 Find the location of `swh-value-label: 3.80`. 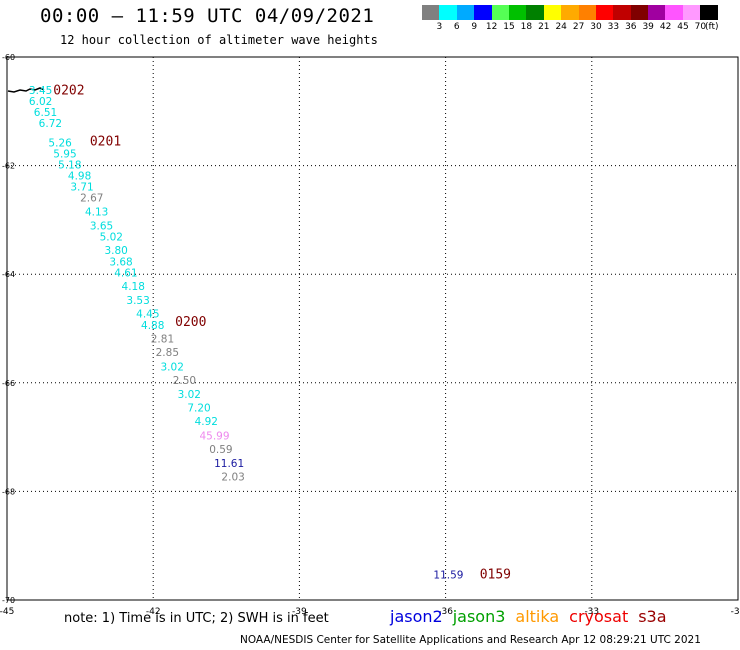

swh-value-label: 3.80 is located at coordinates (115, 251).